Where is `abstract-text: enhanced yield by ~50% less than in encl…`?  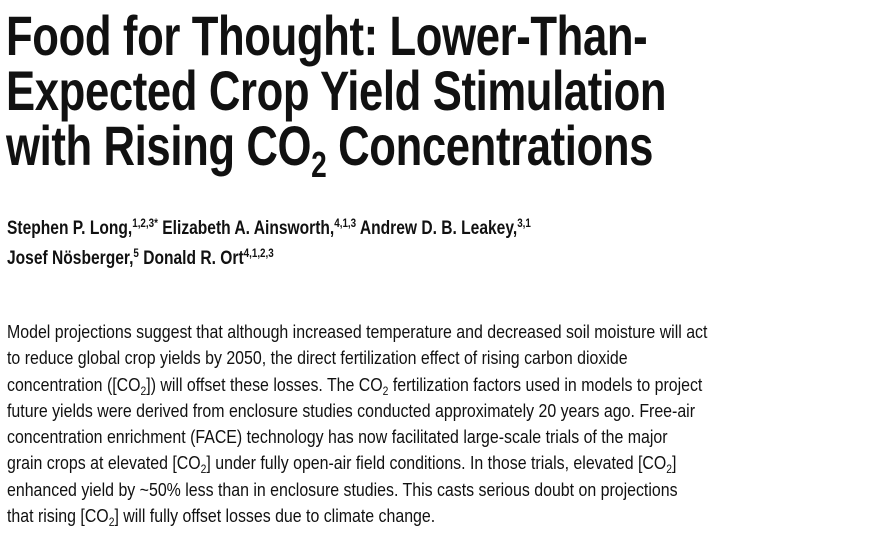
abstract-text: enhanced yield by ~50% less than in encl… is located at coordinates (342, 489).